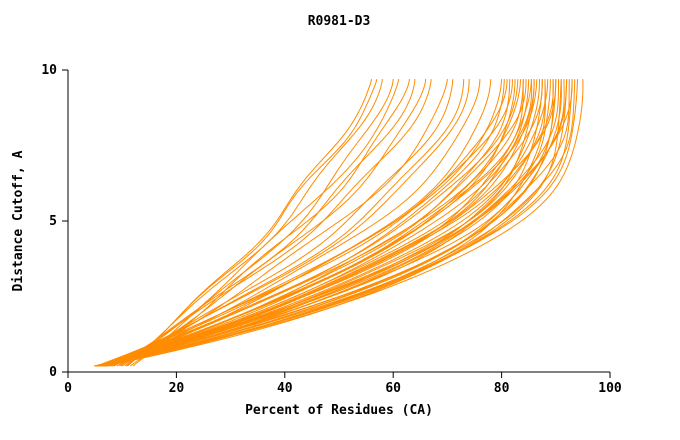  What do you see at coordinates (49, 70) in the screenshot?
I see `y-tick-label: 10` at bounding box center [49, 70].